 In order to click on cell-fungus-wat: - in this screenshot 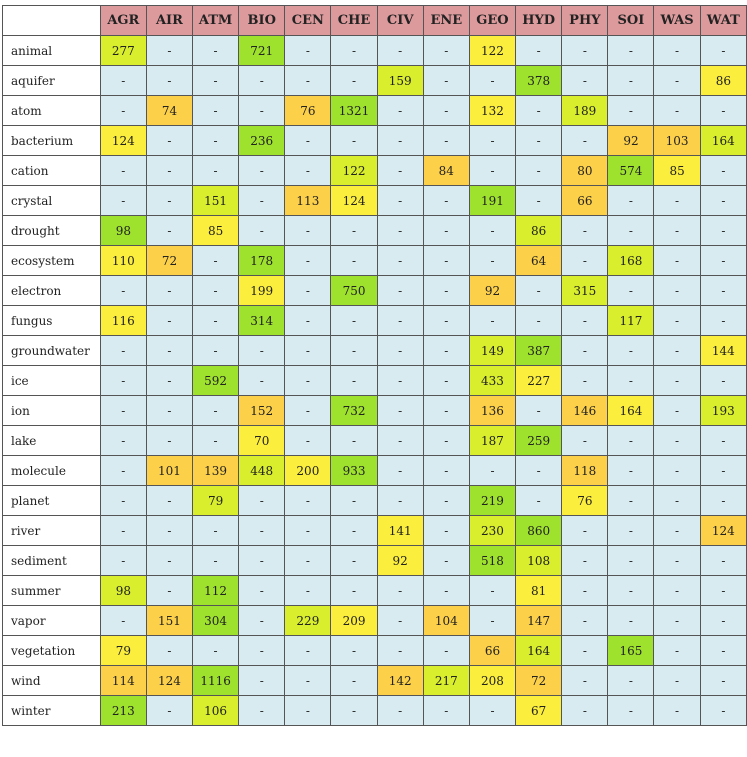, I will do `click(723, 320)`.